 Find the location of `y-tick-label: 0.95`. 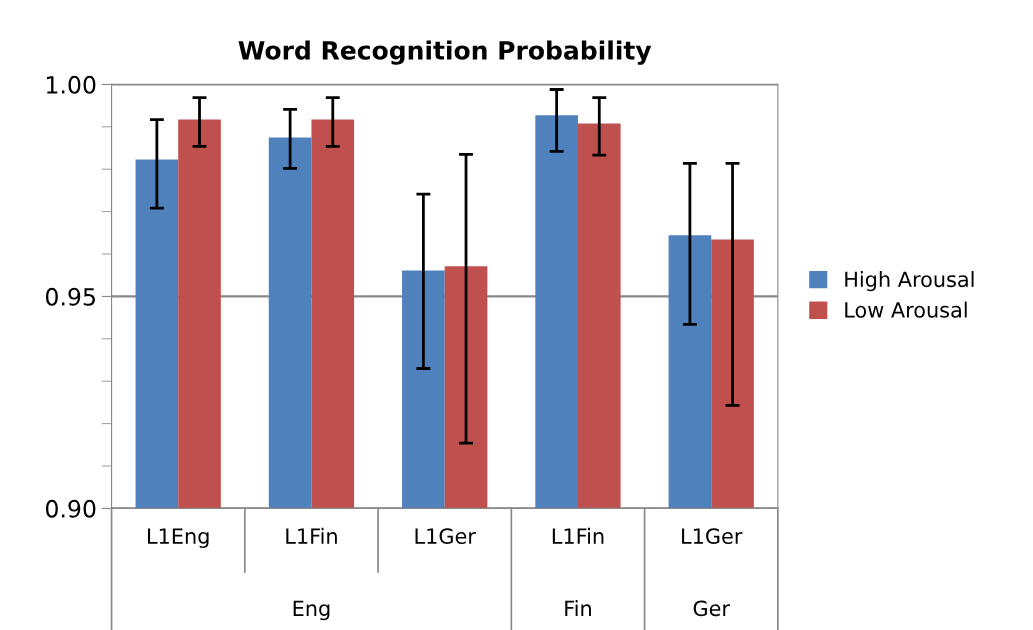

y-tick-label: 0.95 is located at coordinates (70, 296).